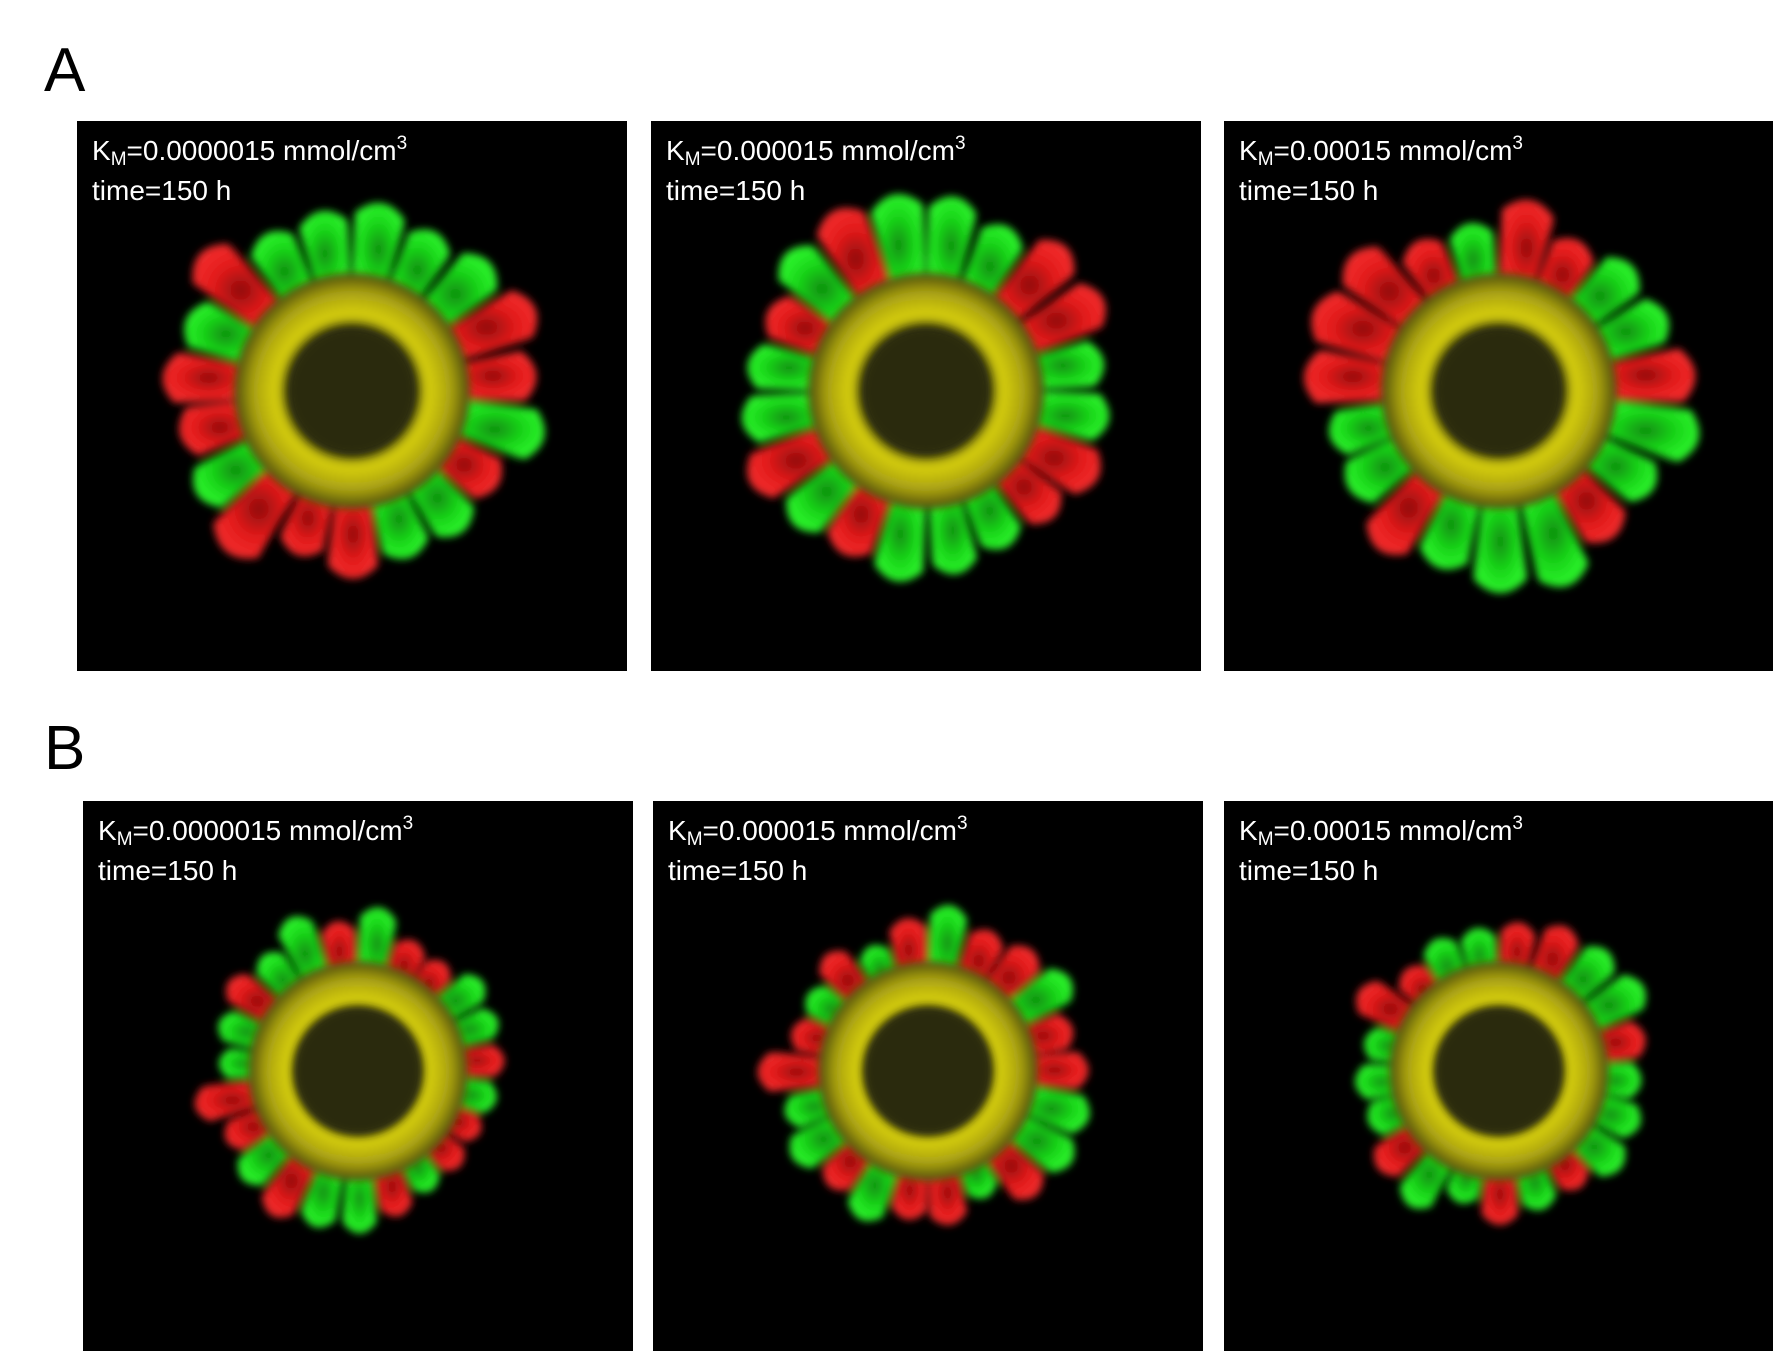 The image size is (1773, 1351). I want to click on simulation-tile-a1: KM=0.0000015 mmol/cm3 time=150 h, so click(352, 396).